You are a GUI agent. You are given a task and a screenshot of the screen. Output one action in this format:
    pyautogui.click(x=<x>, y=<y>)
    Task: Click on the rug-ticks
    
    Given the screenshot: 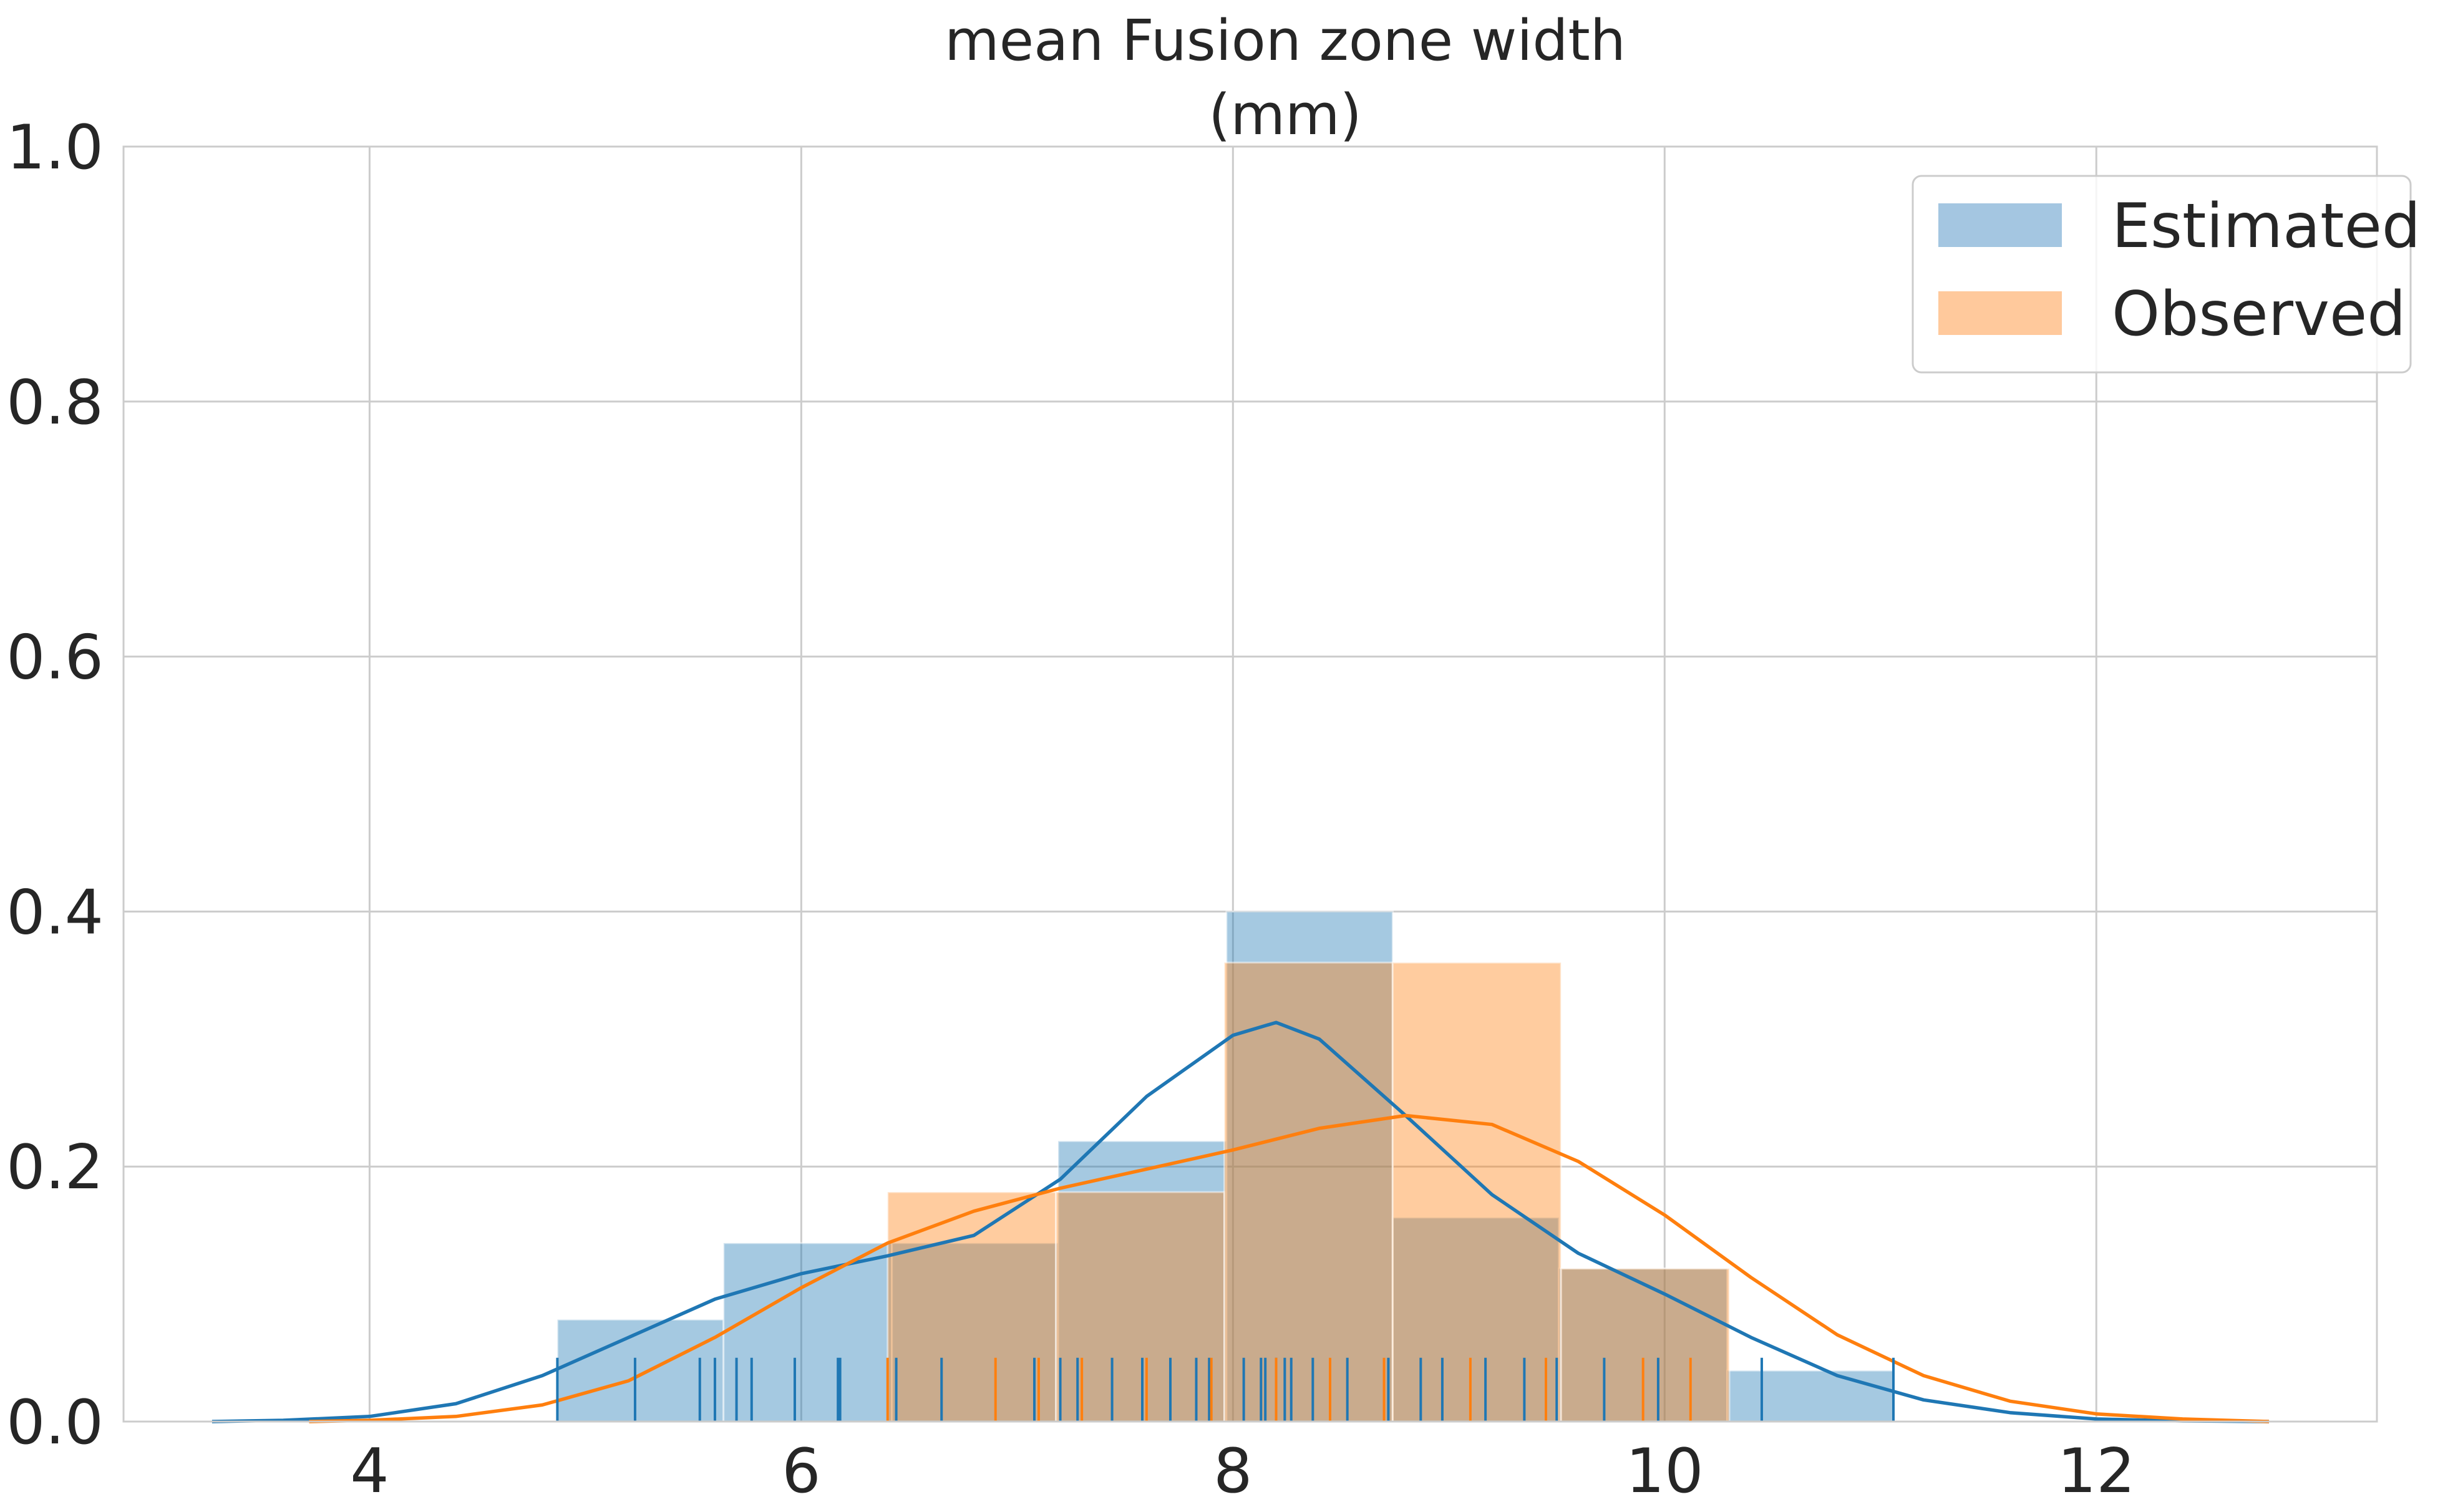 What is the action you would take?
    pyautogui.click(x=1225, y=1390)
    